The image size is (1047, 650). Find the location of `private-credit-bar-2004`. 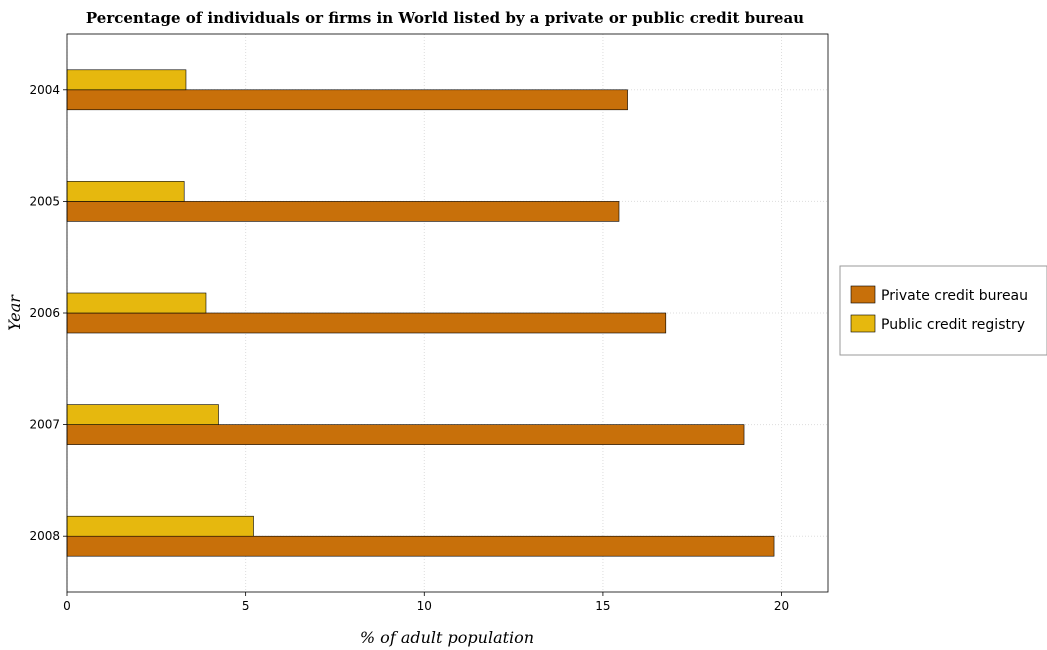

private-credit-bar-2004 is located at coordinates (347, 100).